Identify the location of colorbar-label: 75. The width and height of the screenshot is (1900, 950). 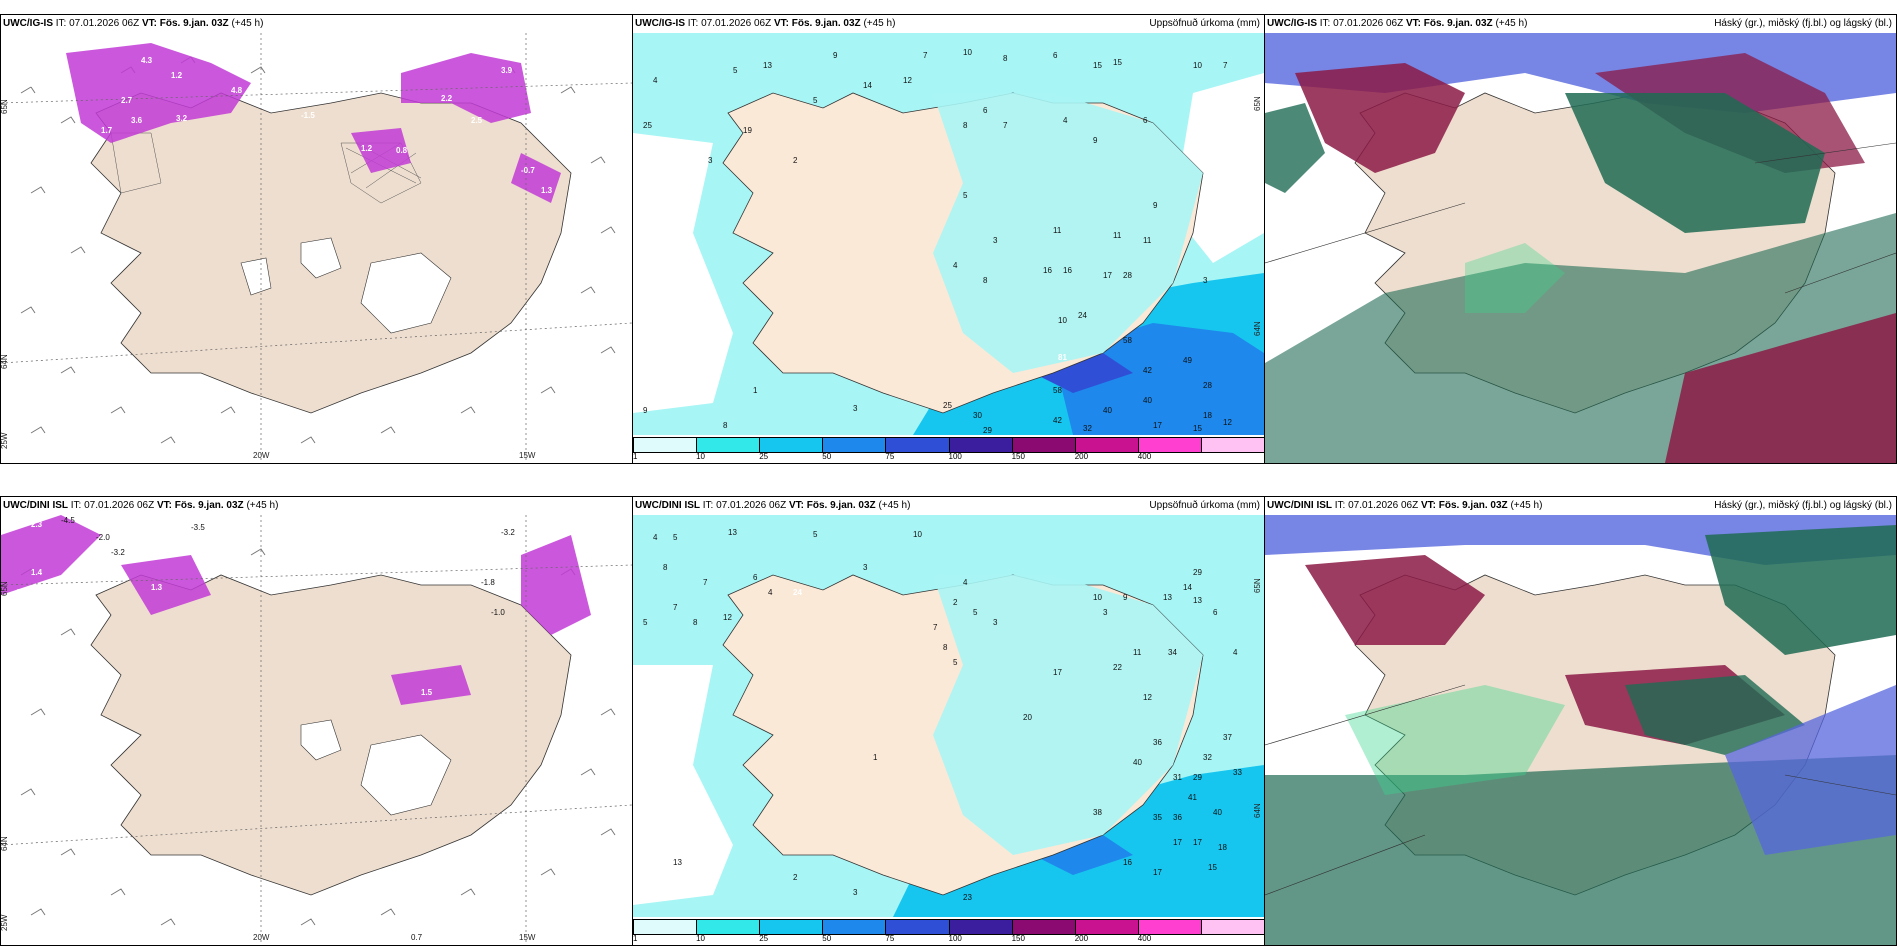
(890, 456).